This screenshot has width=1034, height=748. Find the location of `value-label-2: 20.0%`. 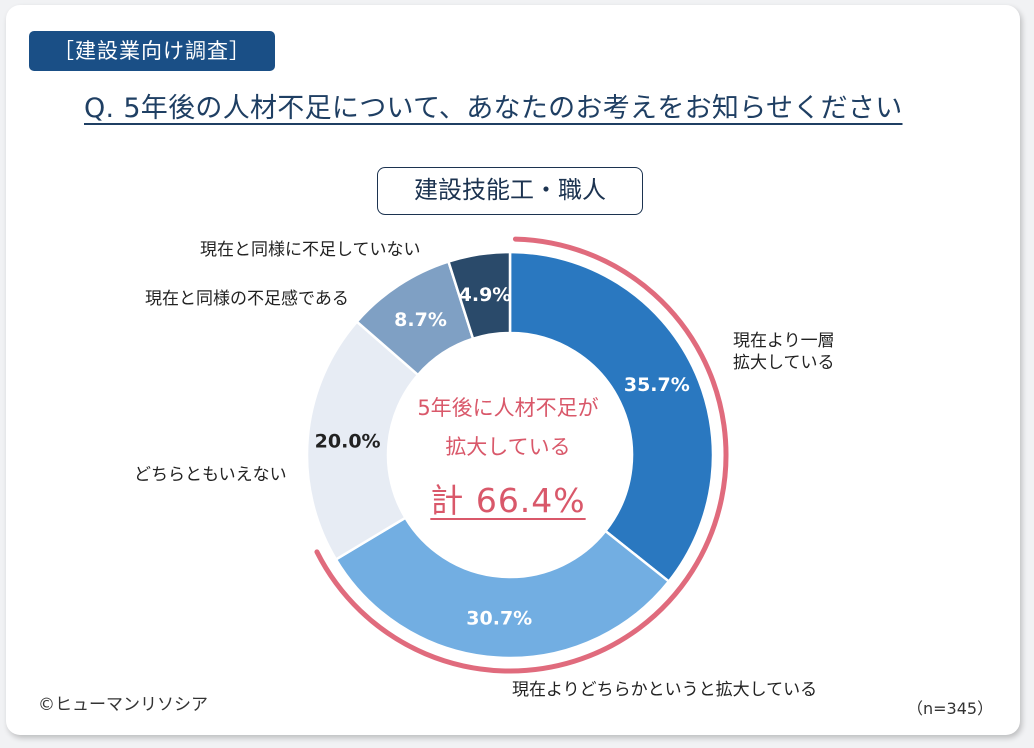

value-label-2: 20.0% is located at coordinates (348, 442).